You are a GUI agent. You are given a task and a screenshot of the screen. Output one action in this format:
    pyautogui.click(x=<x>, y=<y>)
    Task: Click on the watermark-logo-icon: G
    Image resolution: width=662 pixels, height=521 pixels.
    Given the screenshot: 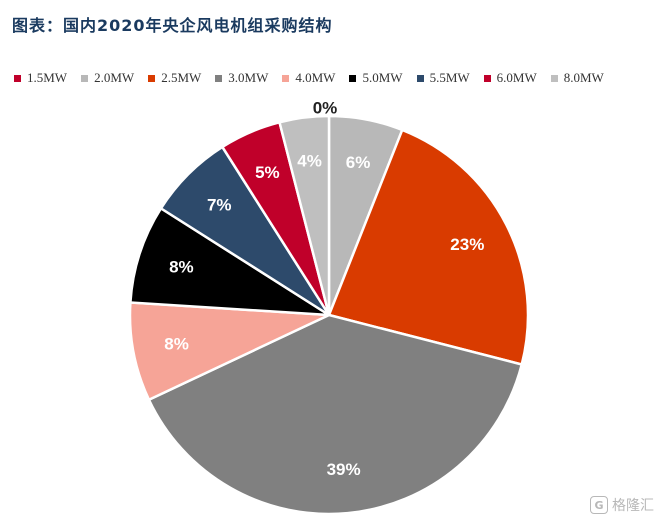 What is the action you would take?
    pyautogui.click(x=599, y=505)
    